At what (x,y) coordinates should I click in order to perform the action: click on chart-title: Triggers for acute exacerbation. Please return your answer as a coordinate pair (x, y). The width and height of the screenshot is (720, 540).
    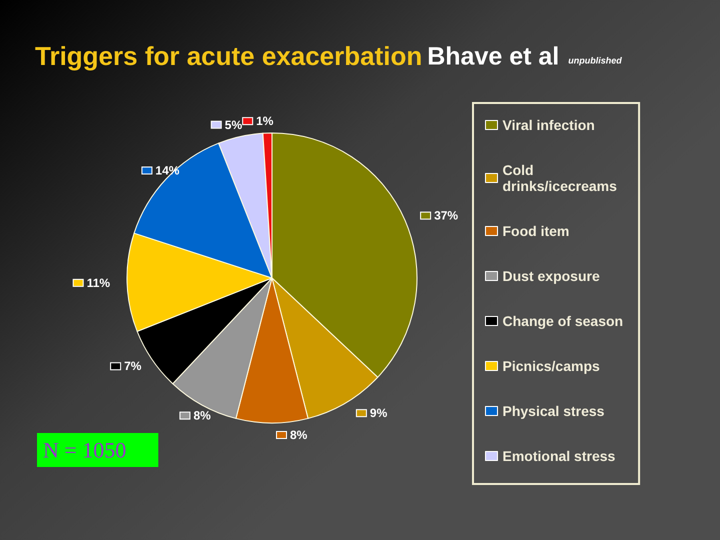
    Looking at the image, I should click on (228, 56).